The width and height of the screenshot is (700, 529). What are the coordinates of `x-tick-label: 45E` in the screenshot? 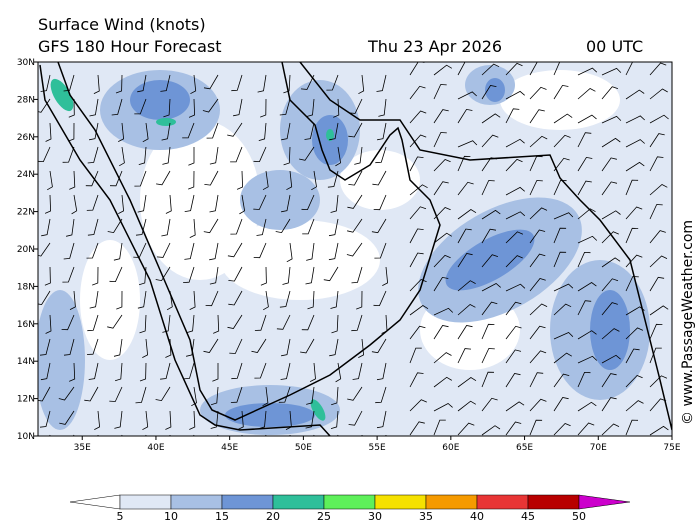 It's located at (229, 448).